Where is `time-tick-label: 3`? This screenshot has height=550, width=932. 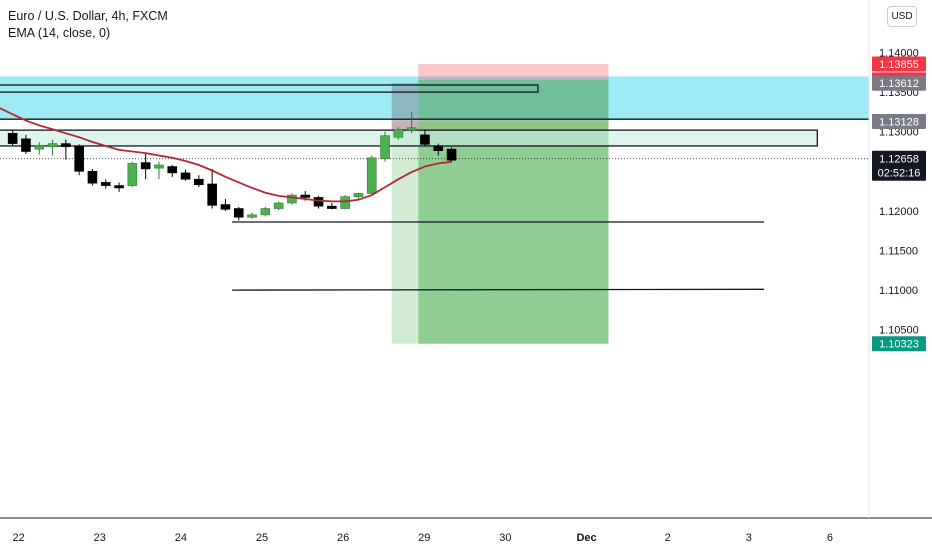
time-tick-label: 3 is located at coordinates (749, 538).